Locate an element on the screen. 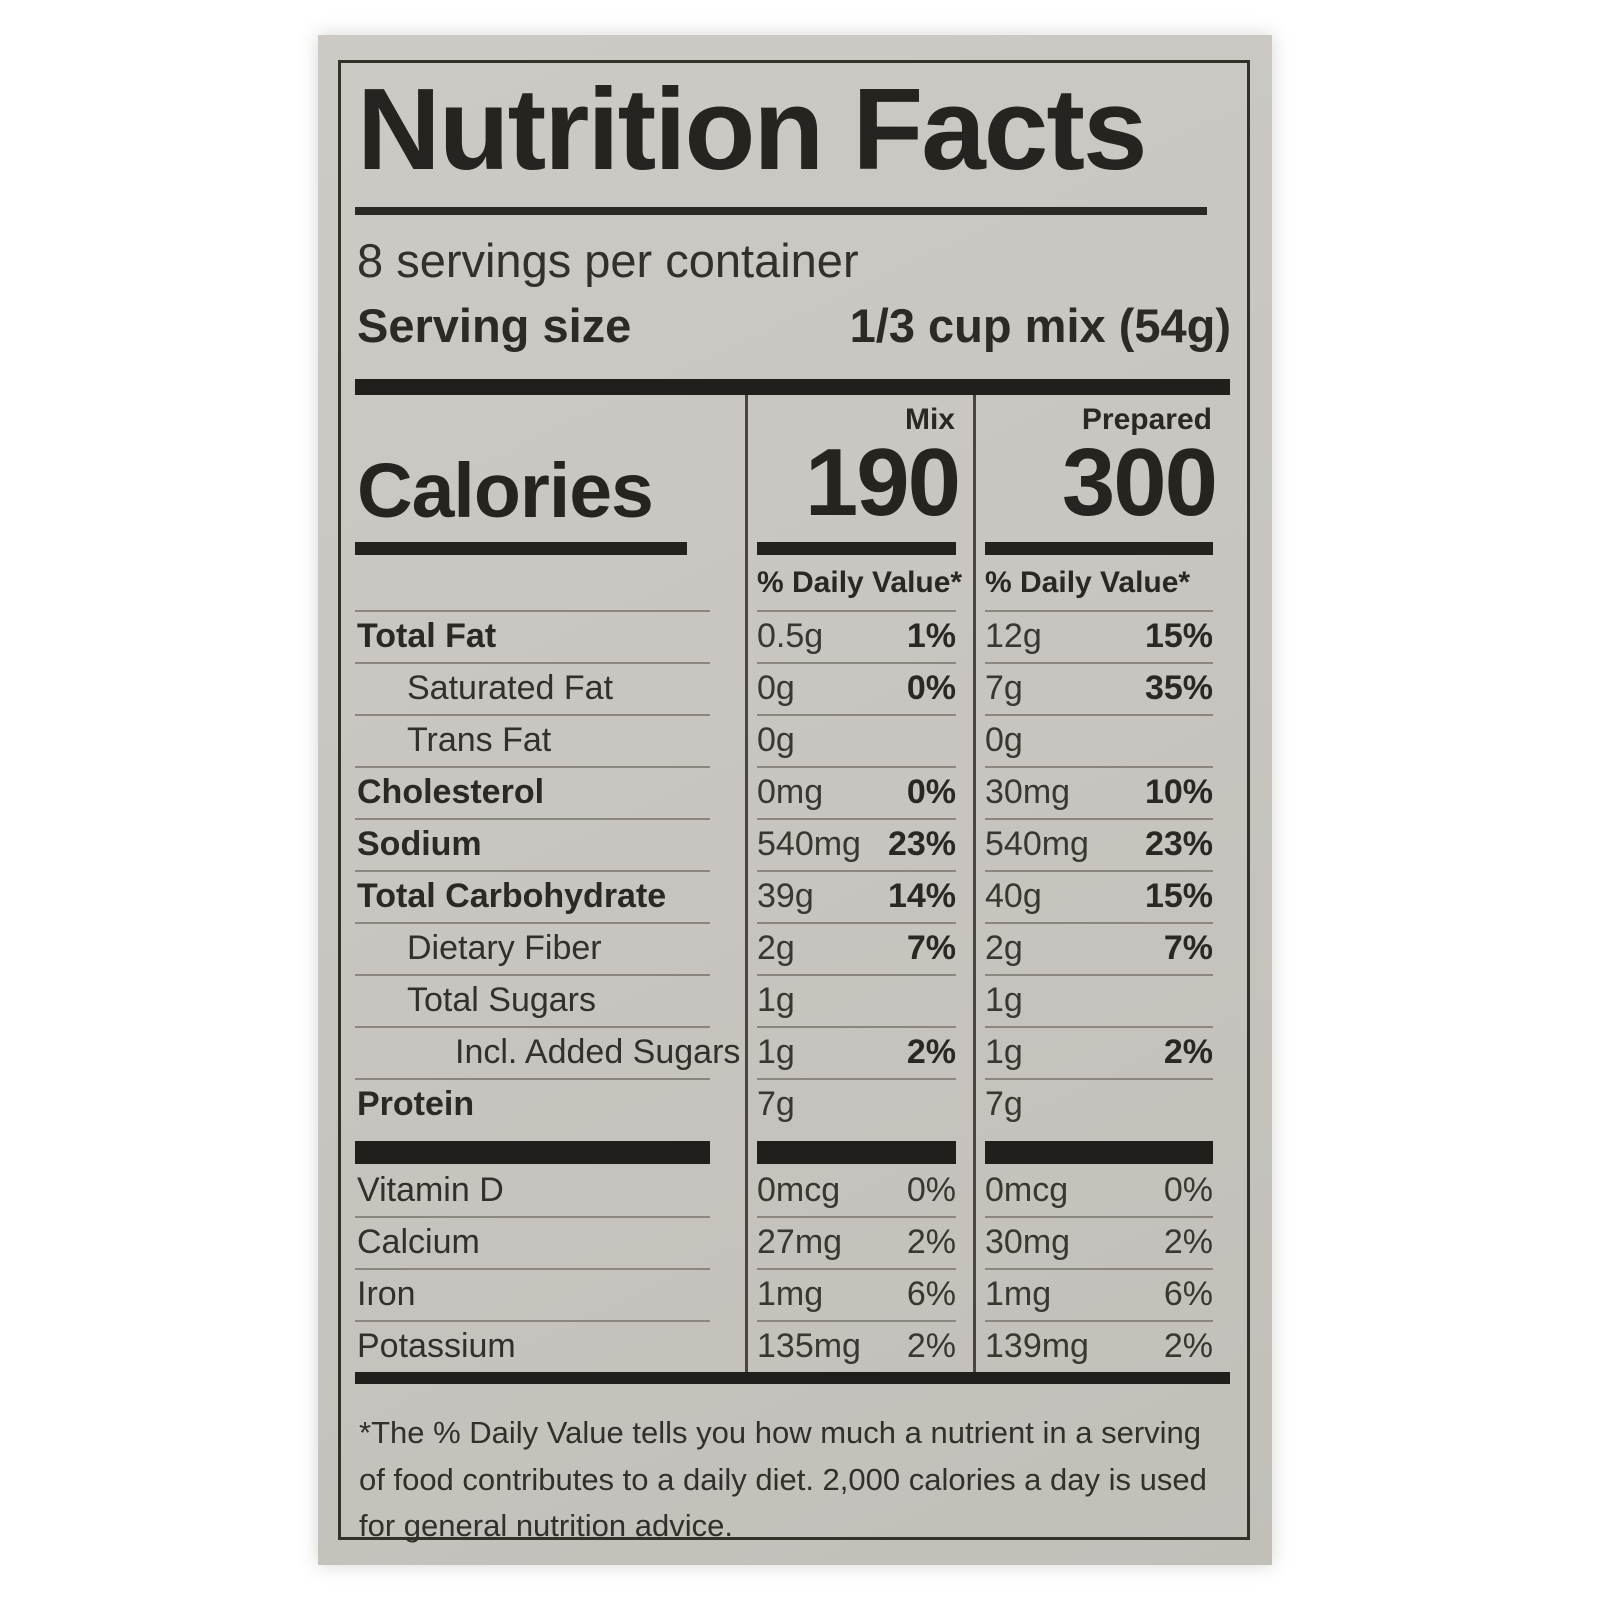 This screenshot has width=1600, height=1600. prepared-amount: 1mg is located at coordinates (1018, 1293).